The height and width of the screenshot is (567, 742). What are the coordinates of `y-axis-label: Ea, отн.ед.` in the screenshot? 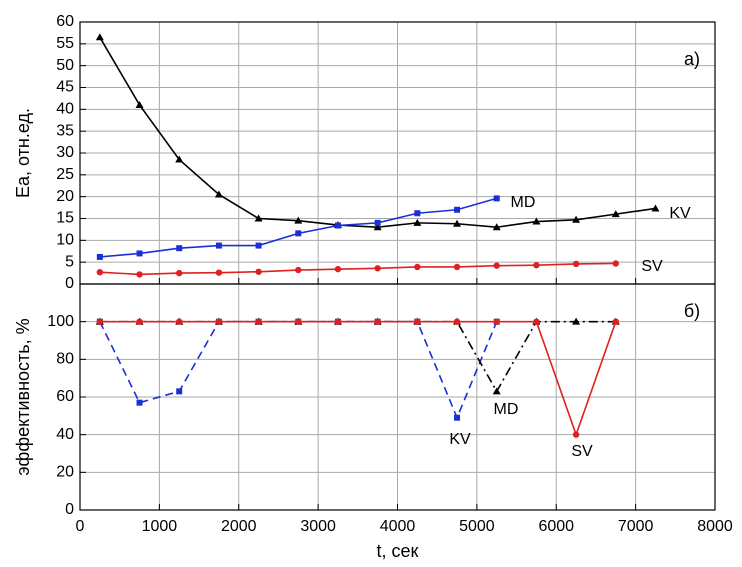 It's located at (23, 153).